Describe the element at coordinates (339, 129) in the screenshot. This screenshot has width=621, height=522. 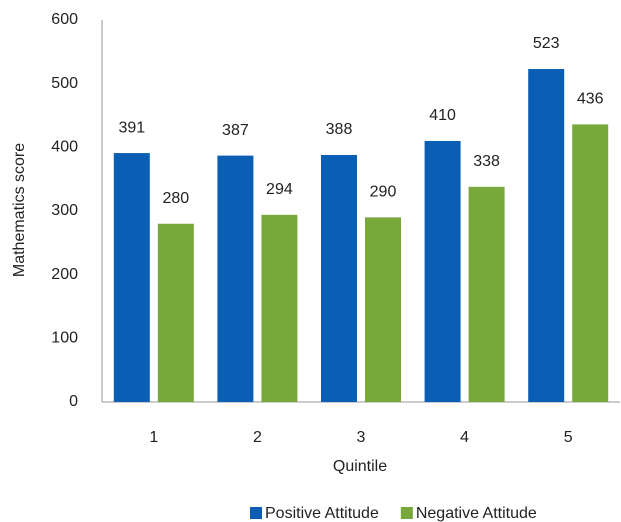
I see `data-label: 388` at that location.